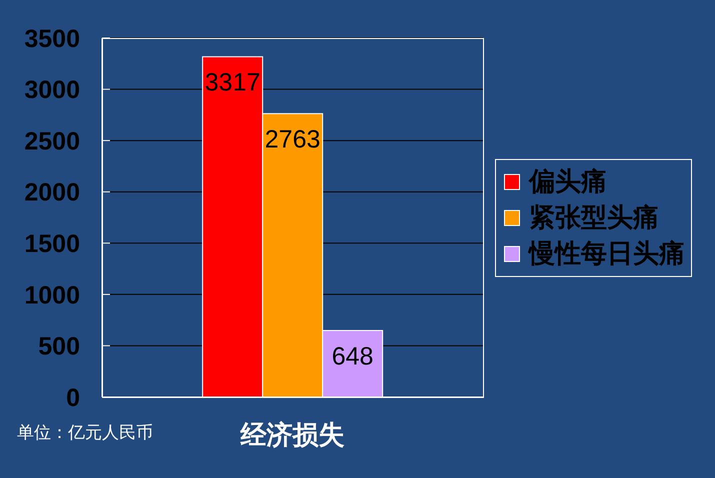  Describe the element at coordinates (292, 434) in the screenshot. I see `x-tick-label: 经济损失` at that location.